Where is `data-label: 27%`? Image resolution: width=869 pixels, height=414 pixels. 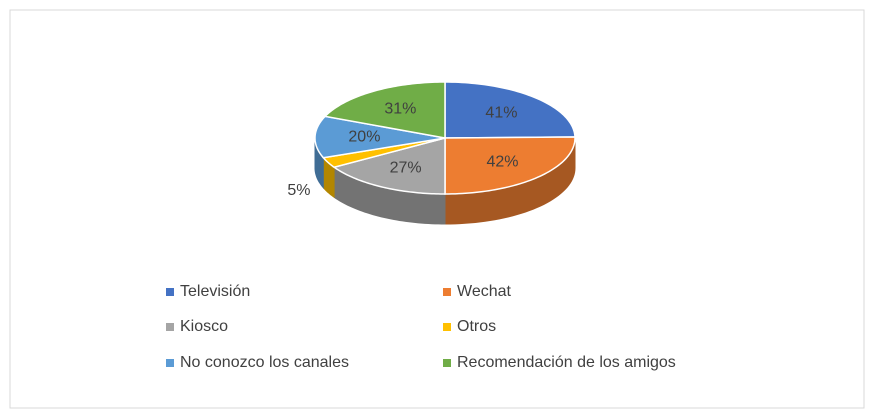 data-label: 27% is located at coordinates (406, 168).